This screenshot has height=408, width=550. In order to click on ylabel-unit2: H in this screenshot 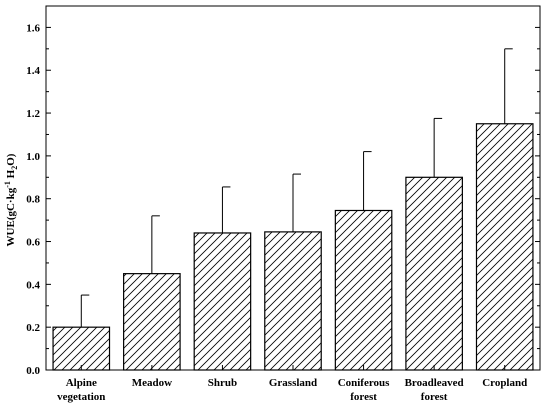, I will do `click(11, 173)`.